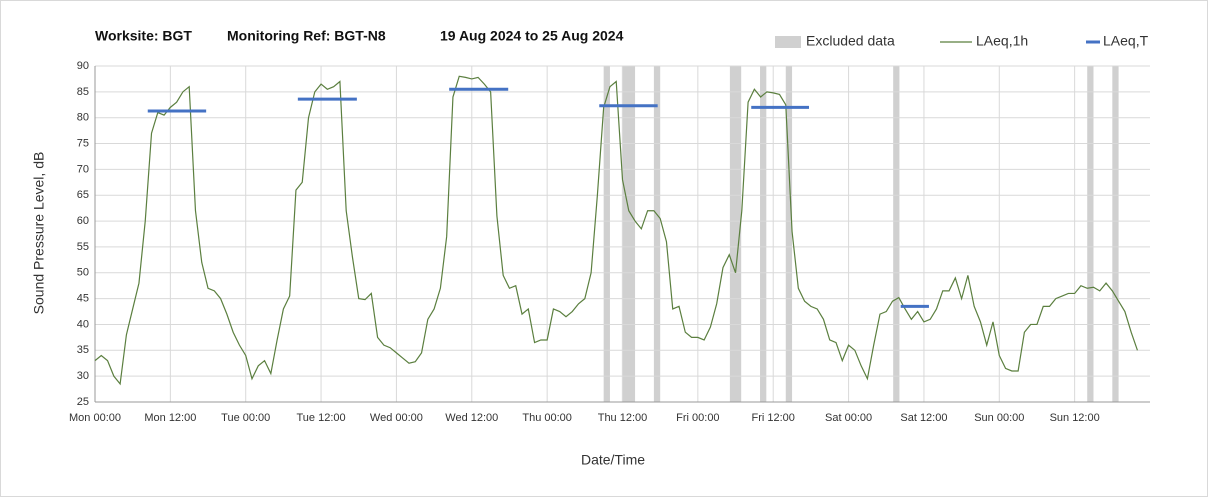 This screenshot has height=497, width=1208. Describe the element at coordinates (471, 418) in the screenshot. I see `x-tick-label: Wed 12:00` at that location.